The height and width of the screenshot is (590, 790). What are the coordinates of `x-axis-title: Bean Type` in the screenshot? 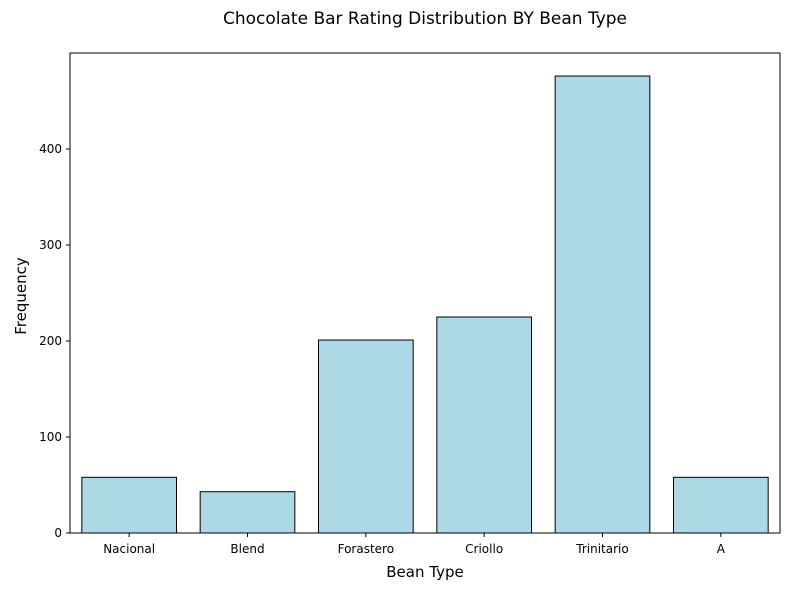 It's located at (424, 572).